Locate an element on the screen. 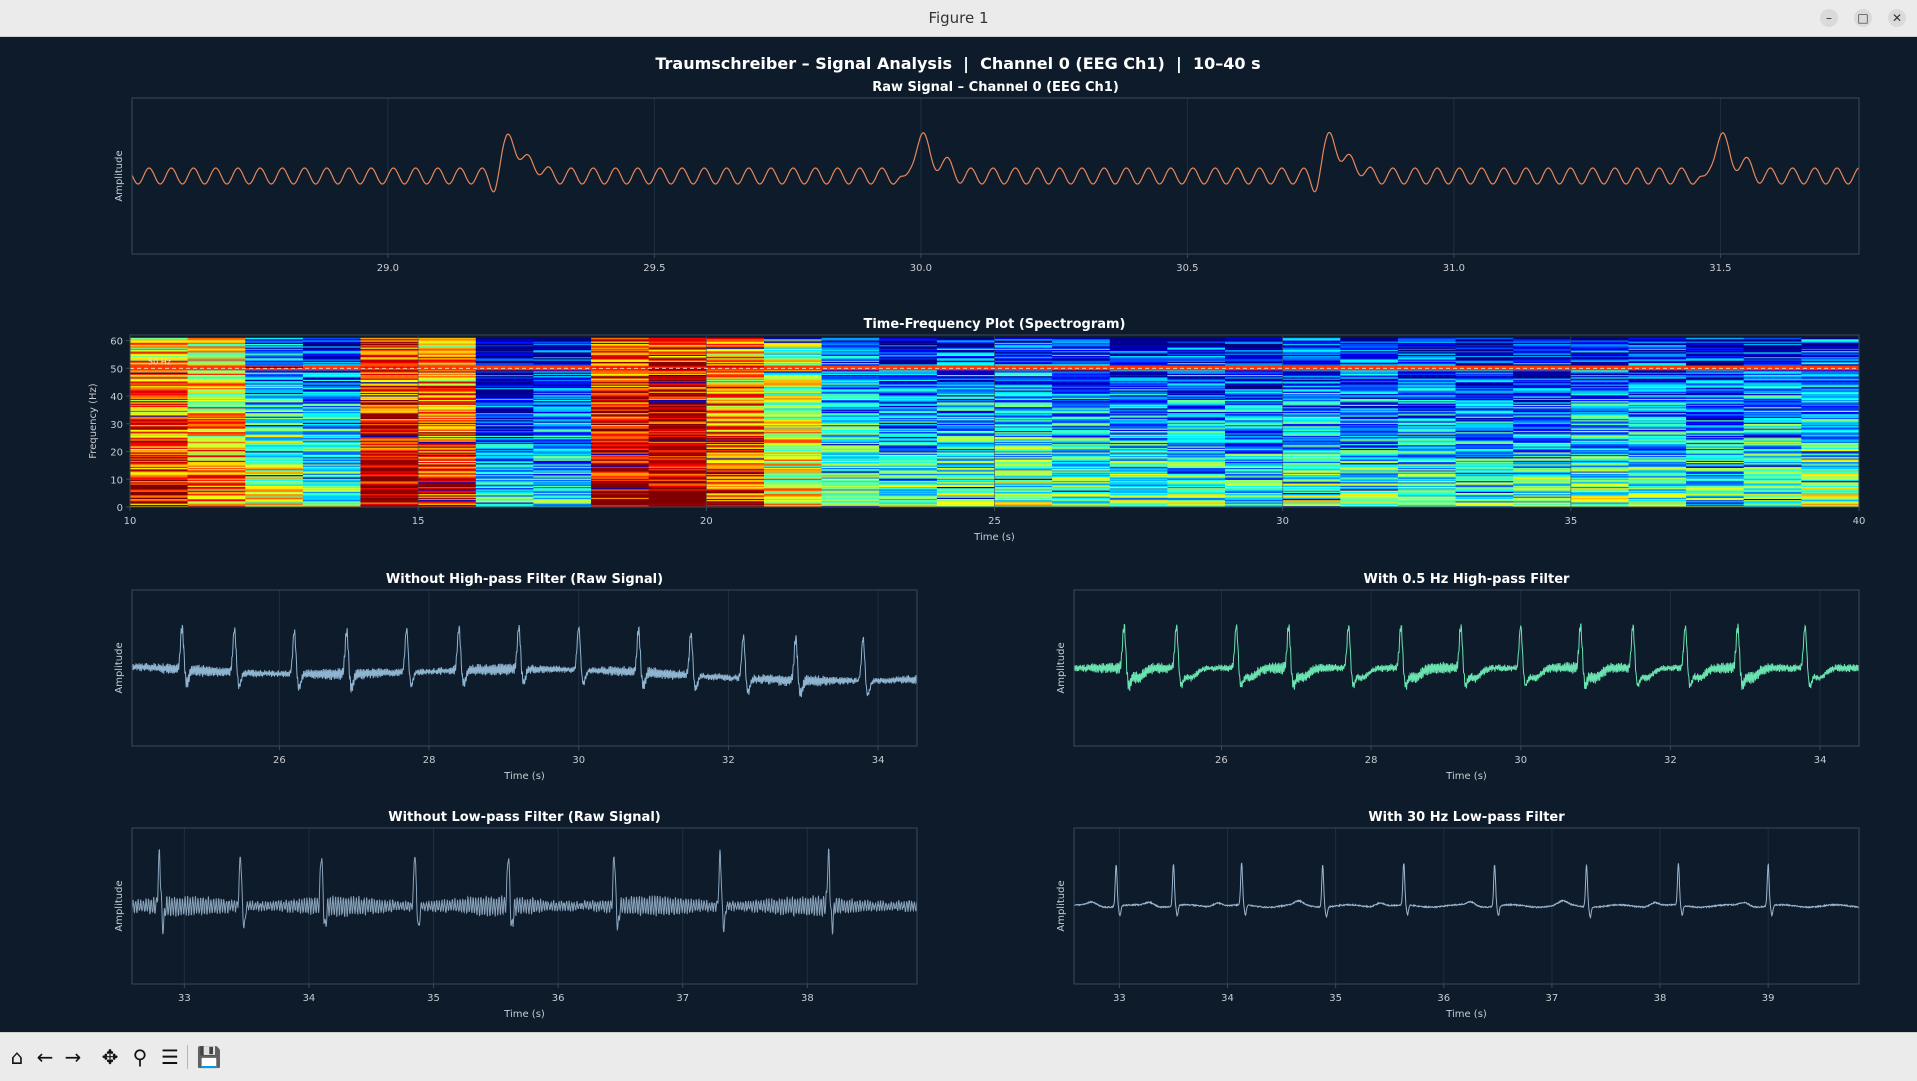  save-icon: 💾 is located at coordinates (209, 1057).